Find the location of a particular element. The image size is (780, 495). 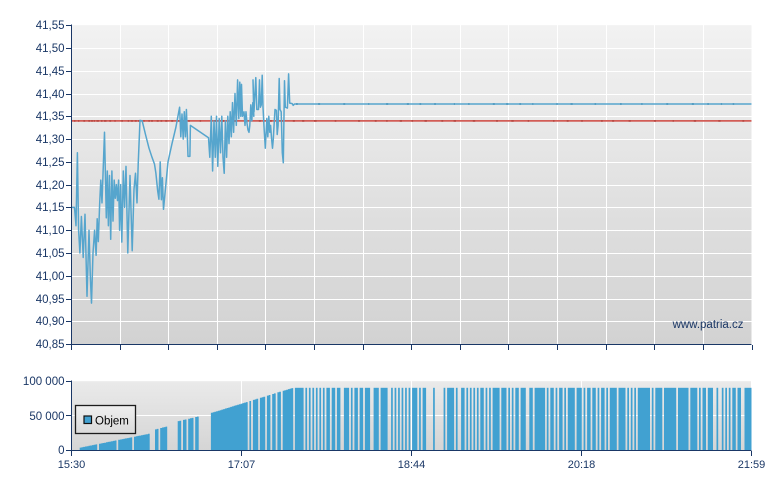

svg-text: 100 000 is located at coordinates (44, 382).